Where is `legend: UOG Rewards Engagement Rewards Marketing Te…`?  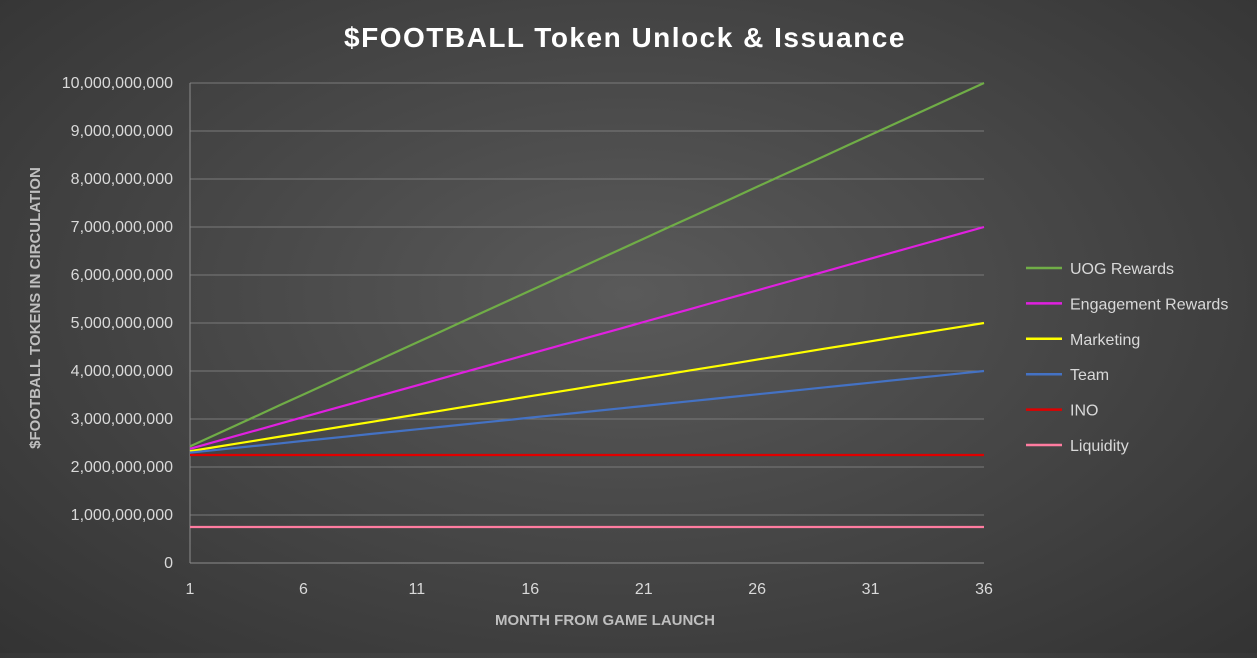
legend: UOG Rewards Engagement Rewards Marketing Te… is located at coordinates (1127, 358).